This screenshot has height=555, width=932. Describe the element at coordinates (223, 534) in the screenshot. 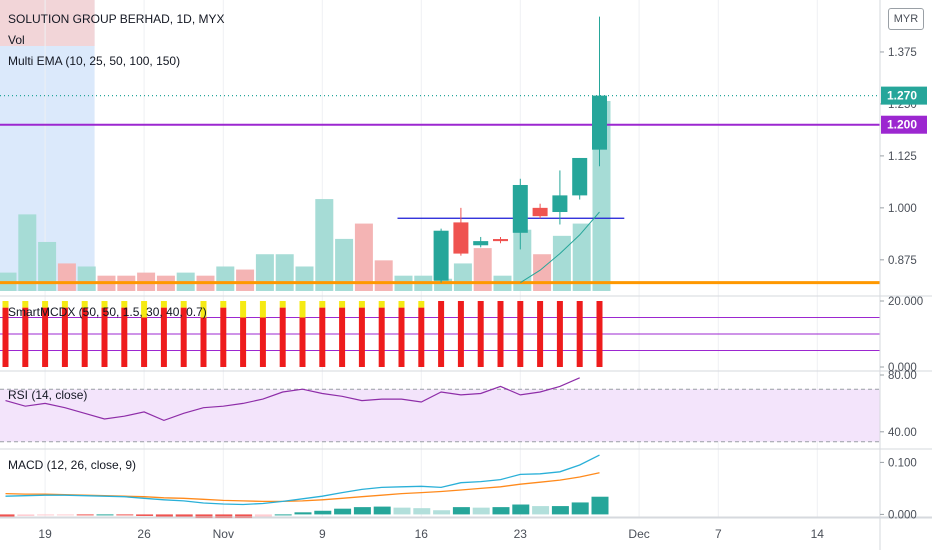

I see `x-tick-label: Nov` at that location.